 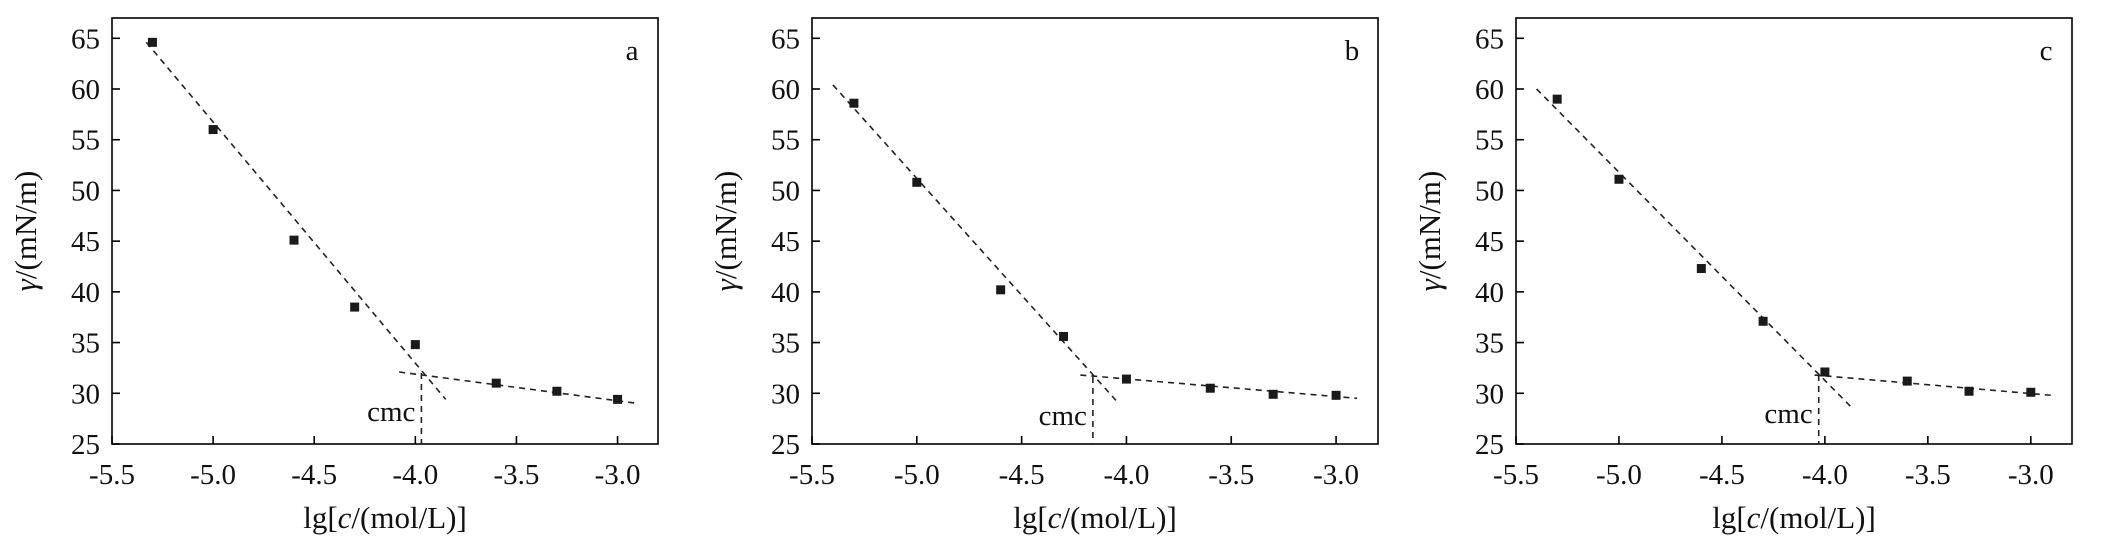 I want to click on panel-label: c, so click(x=2046, y=51).